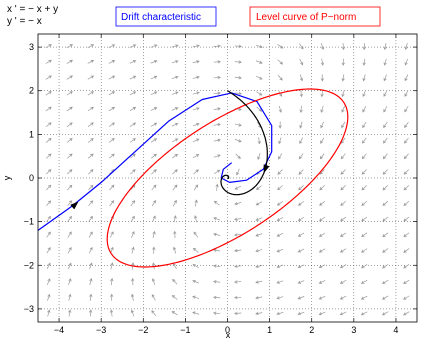 The image size is (422, 341). What do you see at coordinates (166, 16) in the screenshot?
I see `legend-box-drift` at bounding box center [166, 16].